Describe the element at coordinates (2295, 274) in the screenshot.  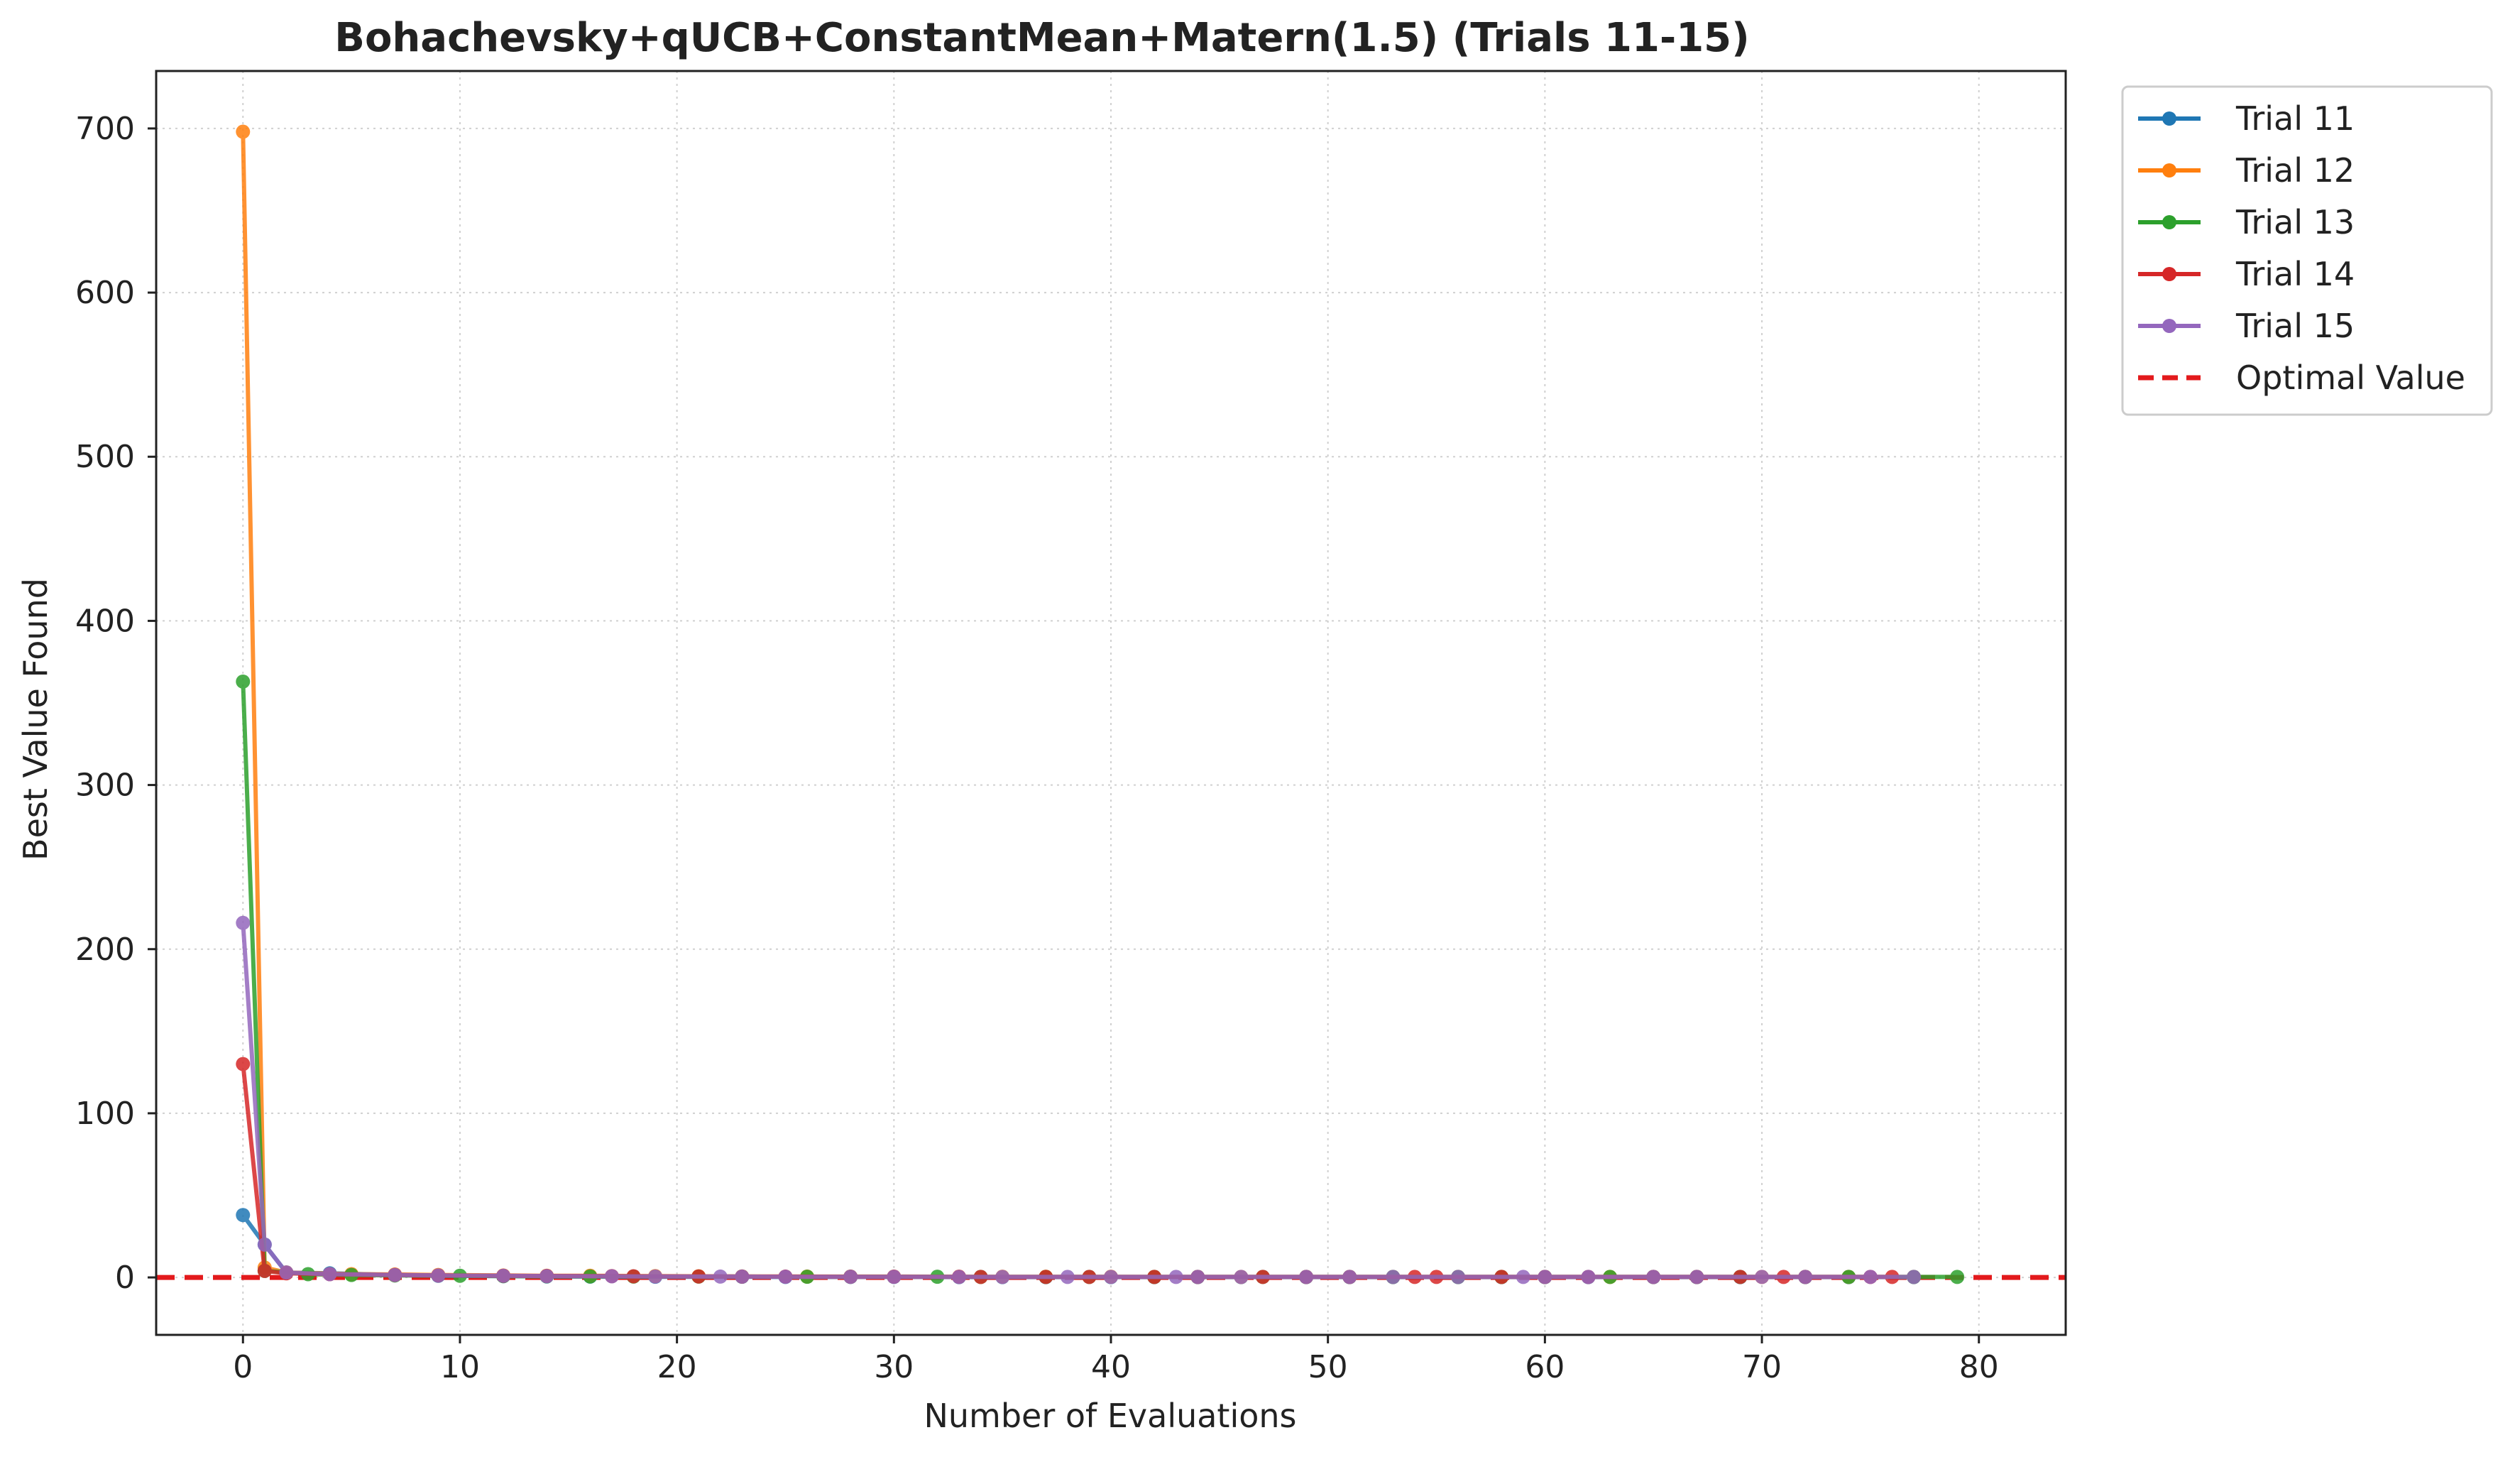
I see `legend-label: Trial 14` at that location.